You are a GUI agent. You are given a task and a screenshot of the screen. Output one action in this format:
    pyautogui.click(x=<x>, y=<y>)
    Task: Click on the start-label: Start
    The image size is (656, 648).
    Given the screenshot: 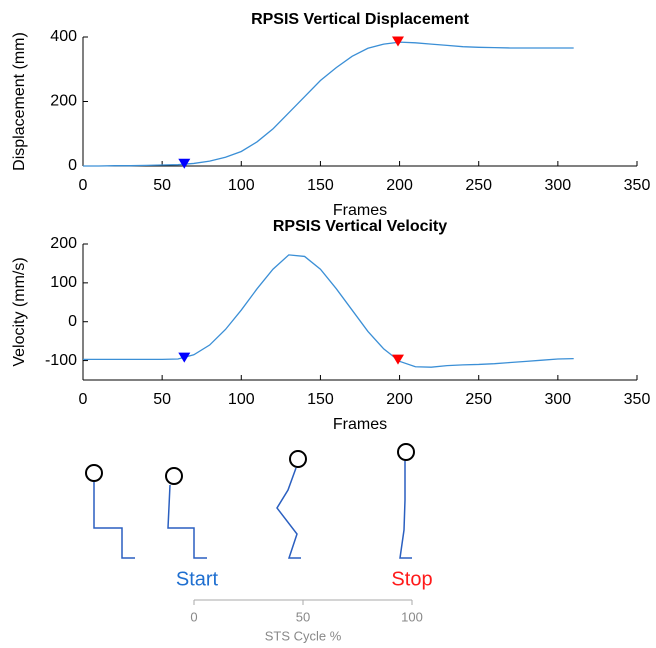 What is the action you would take?
    pyautogui.click(x=197, y=579)
    